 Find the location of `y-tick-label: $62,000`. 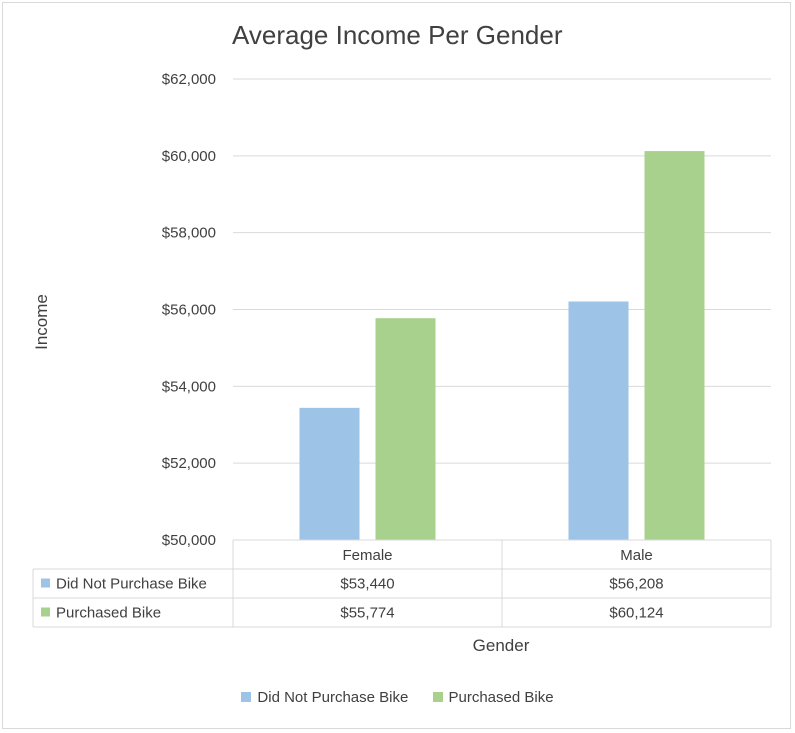

y-tick-label: $62,000 is located at coordinates (189, 79).